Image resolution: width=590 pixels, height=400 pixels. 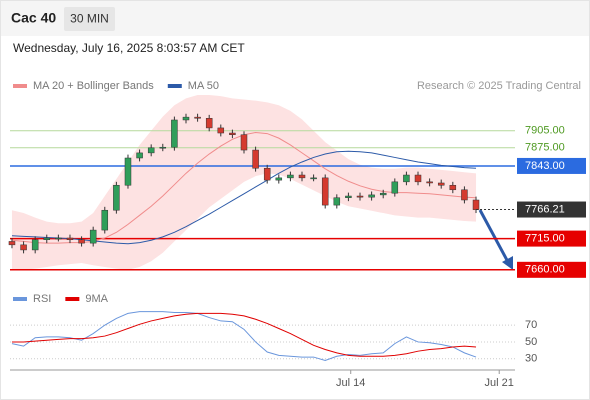 What do you see at coordinates (129, 48) in the screenshot?
I see `timestamp: Wednesday, July 16, 2025 8:03:57 AM CET` at bounding box center [129, 48].